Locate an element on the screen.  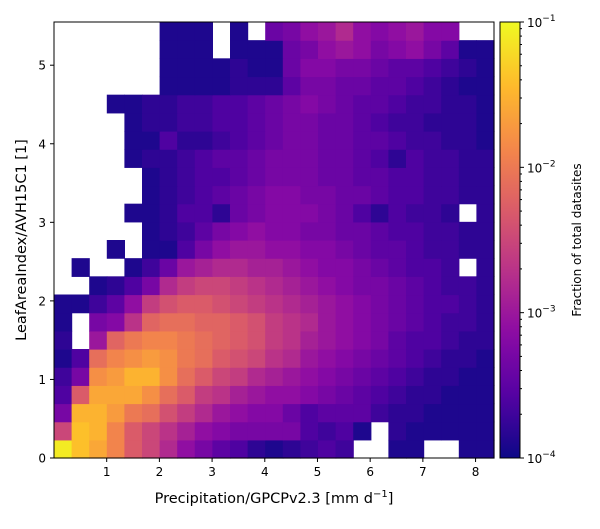
y-tick-label: 1 is located at coordinates (42, 380).